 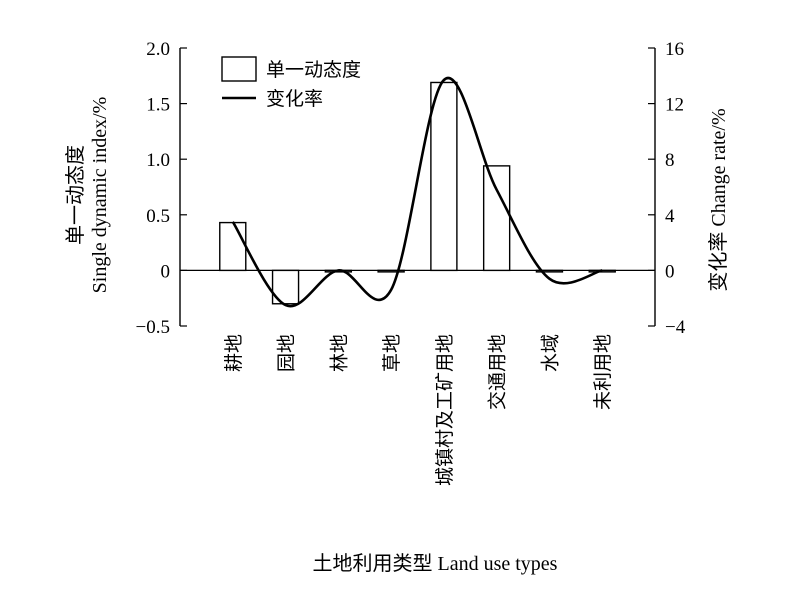 I want to click on y-left-tick-label: 0, so click(x=166, y=271).